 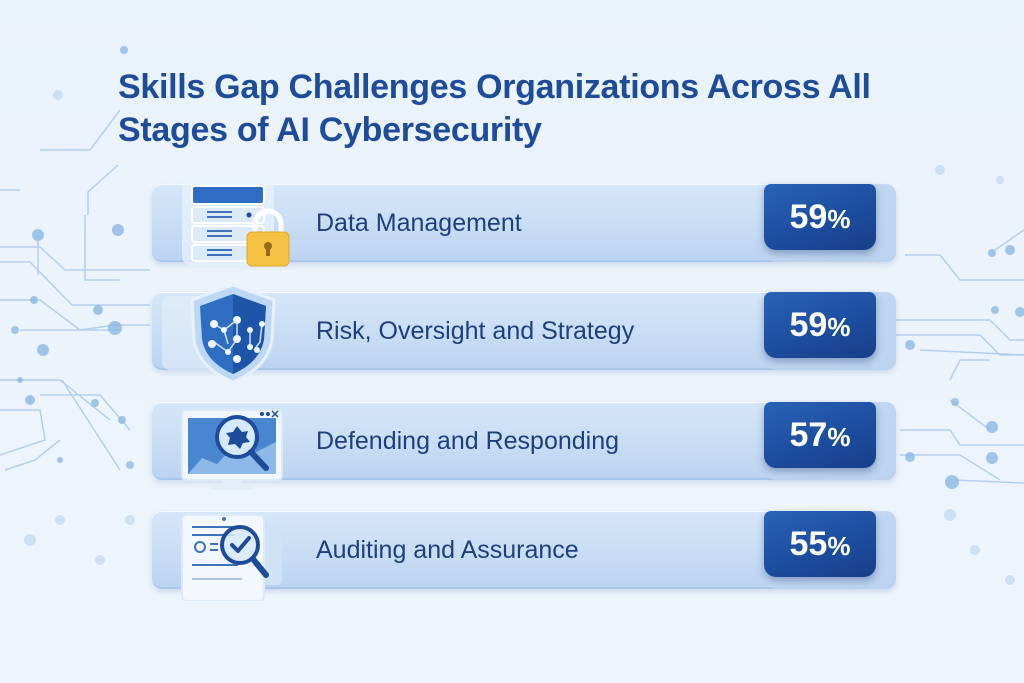 What do you see at coordinates (447, 550) in the screenshot?
I see `row-label: Auditing and Assurance` at bounding box center [447, 550].